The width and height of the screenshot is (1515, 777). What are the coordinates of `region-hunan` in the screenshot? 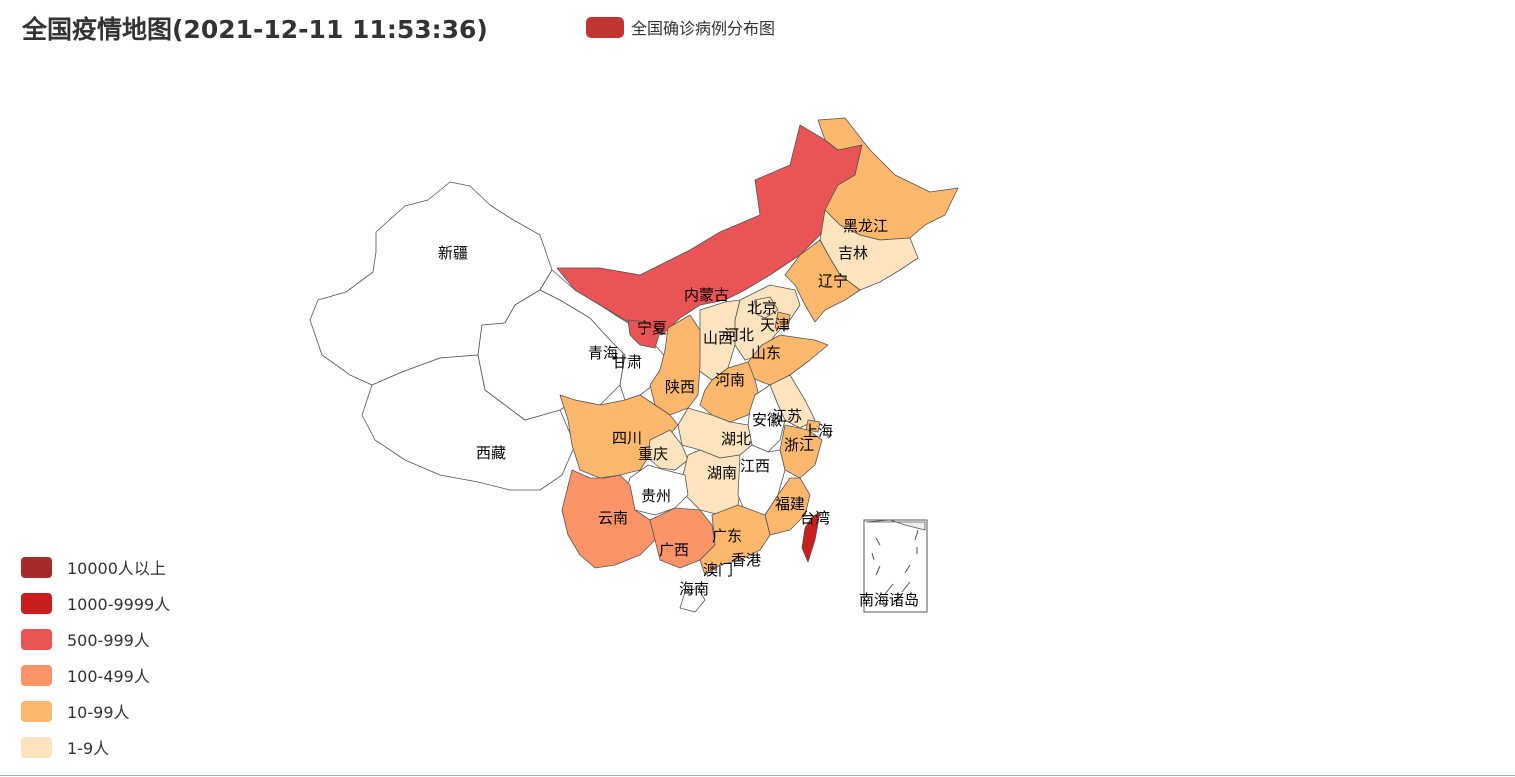 It's located at (712, 482).